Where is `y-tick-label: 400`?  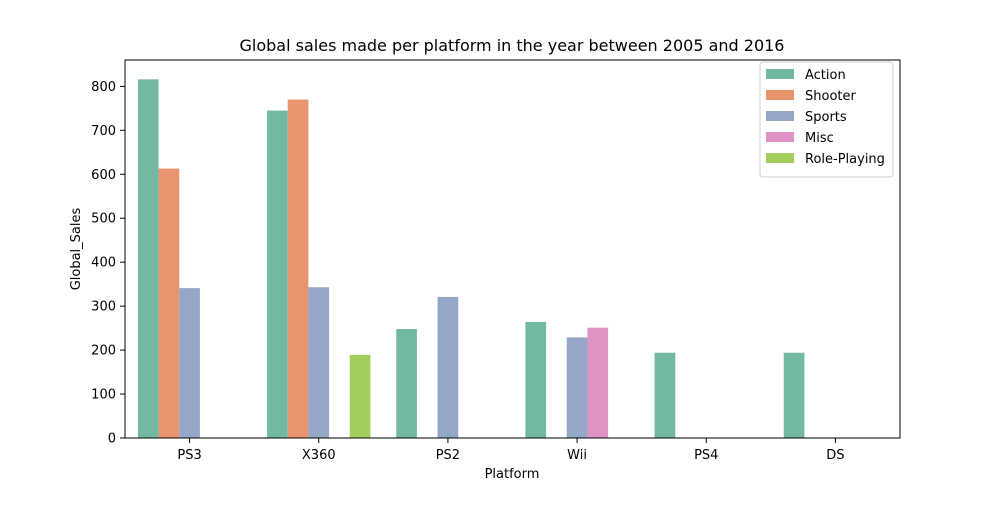
y-tick-label: 400 is located at coordinates (103, 263).